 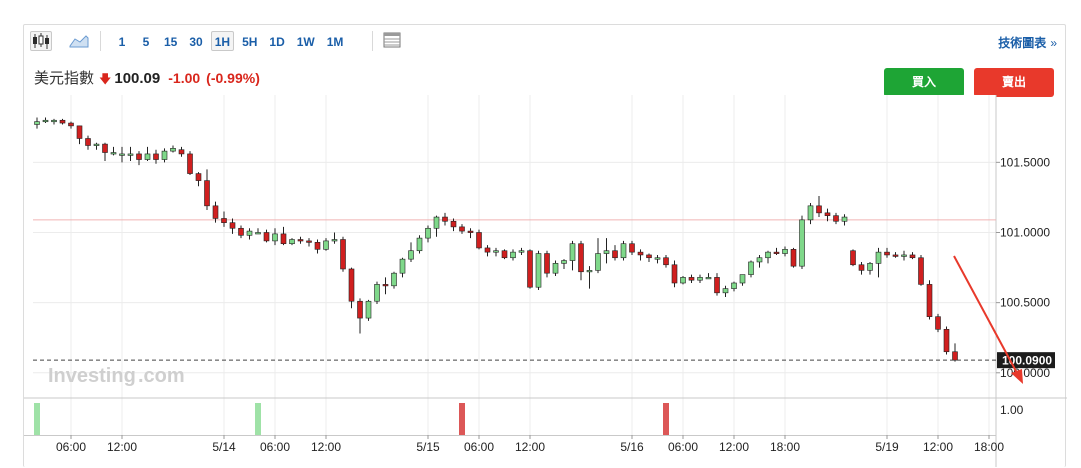 What do you see at coordinates (122, 42) in the screenshot?
I see `interval-button-1: 1` at bounding box center [122, 42].